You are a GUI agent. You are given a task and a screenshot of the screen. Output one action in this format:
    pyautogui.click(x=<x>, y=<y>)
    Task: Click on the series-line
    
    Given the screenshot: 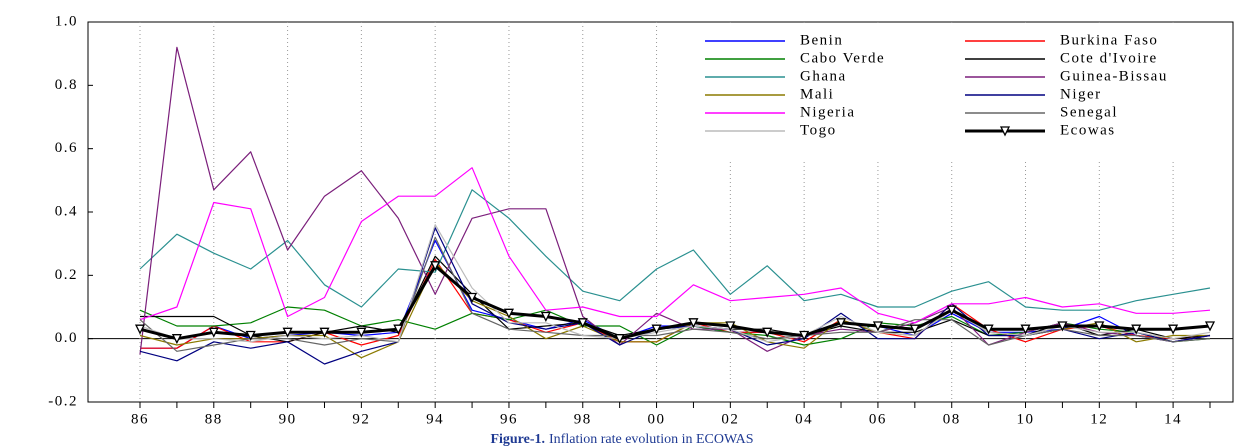 What is the action you would take?
    pyautogui.click(x=675, y=302)
    